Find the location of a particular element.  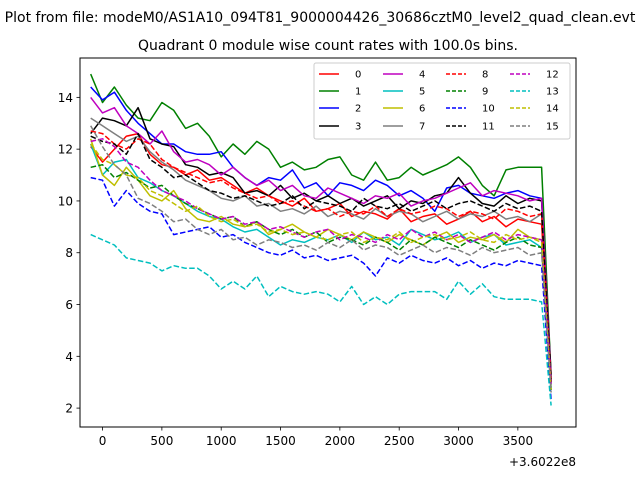

x-tick-label: 1000 is located at coordinates (221, 441).